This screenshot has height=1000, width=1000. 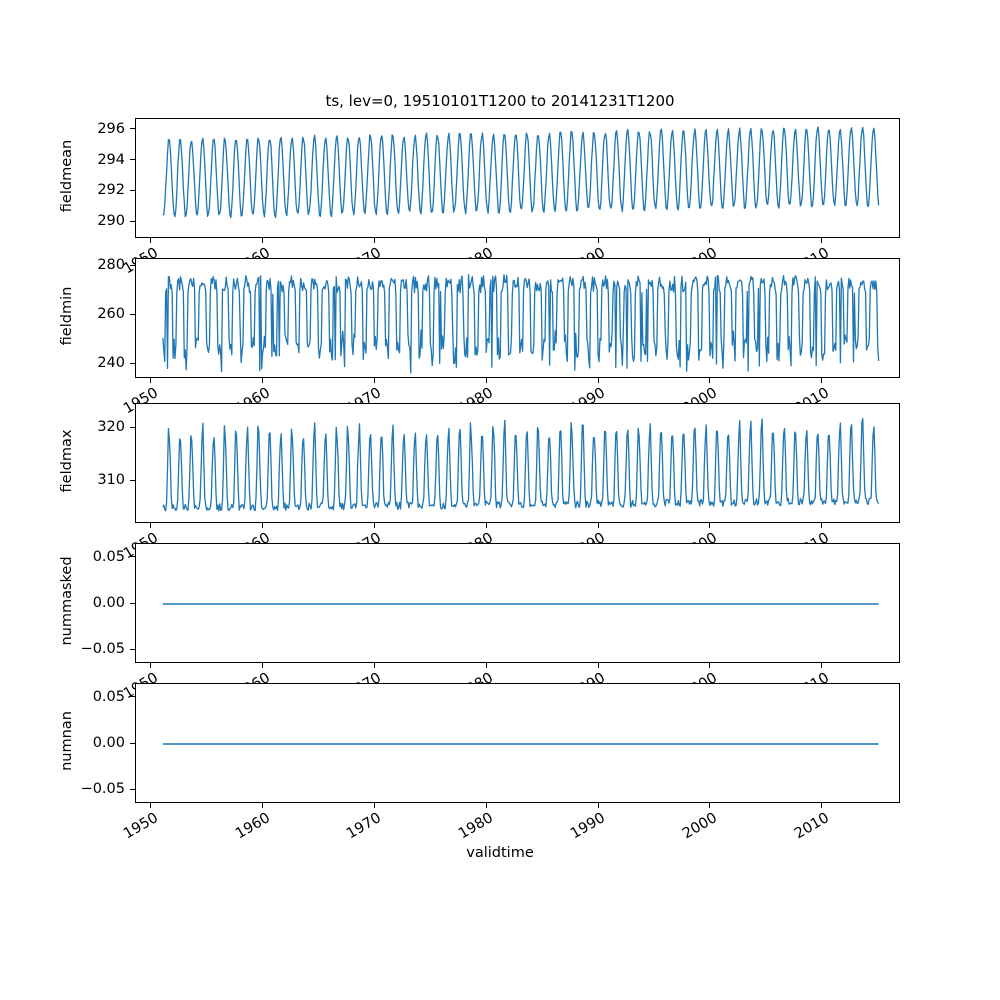 I want to click on plot-panel-fieldmean, so click(x=517, y=178).